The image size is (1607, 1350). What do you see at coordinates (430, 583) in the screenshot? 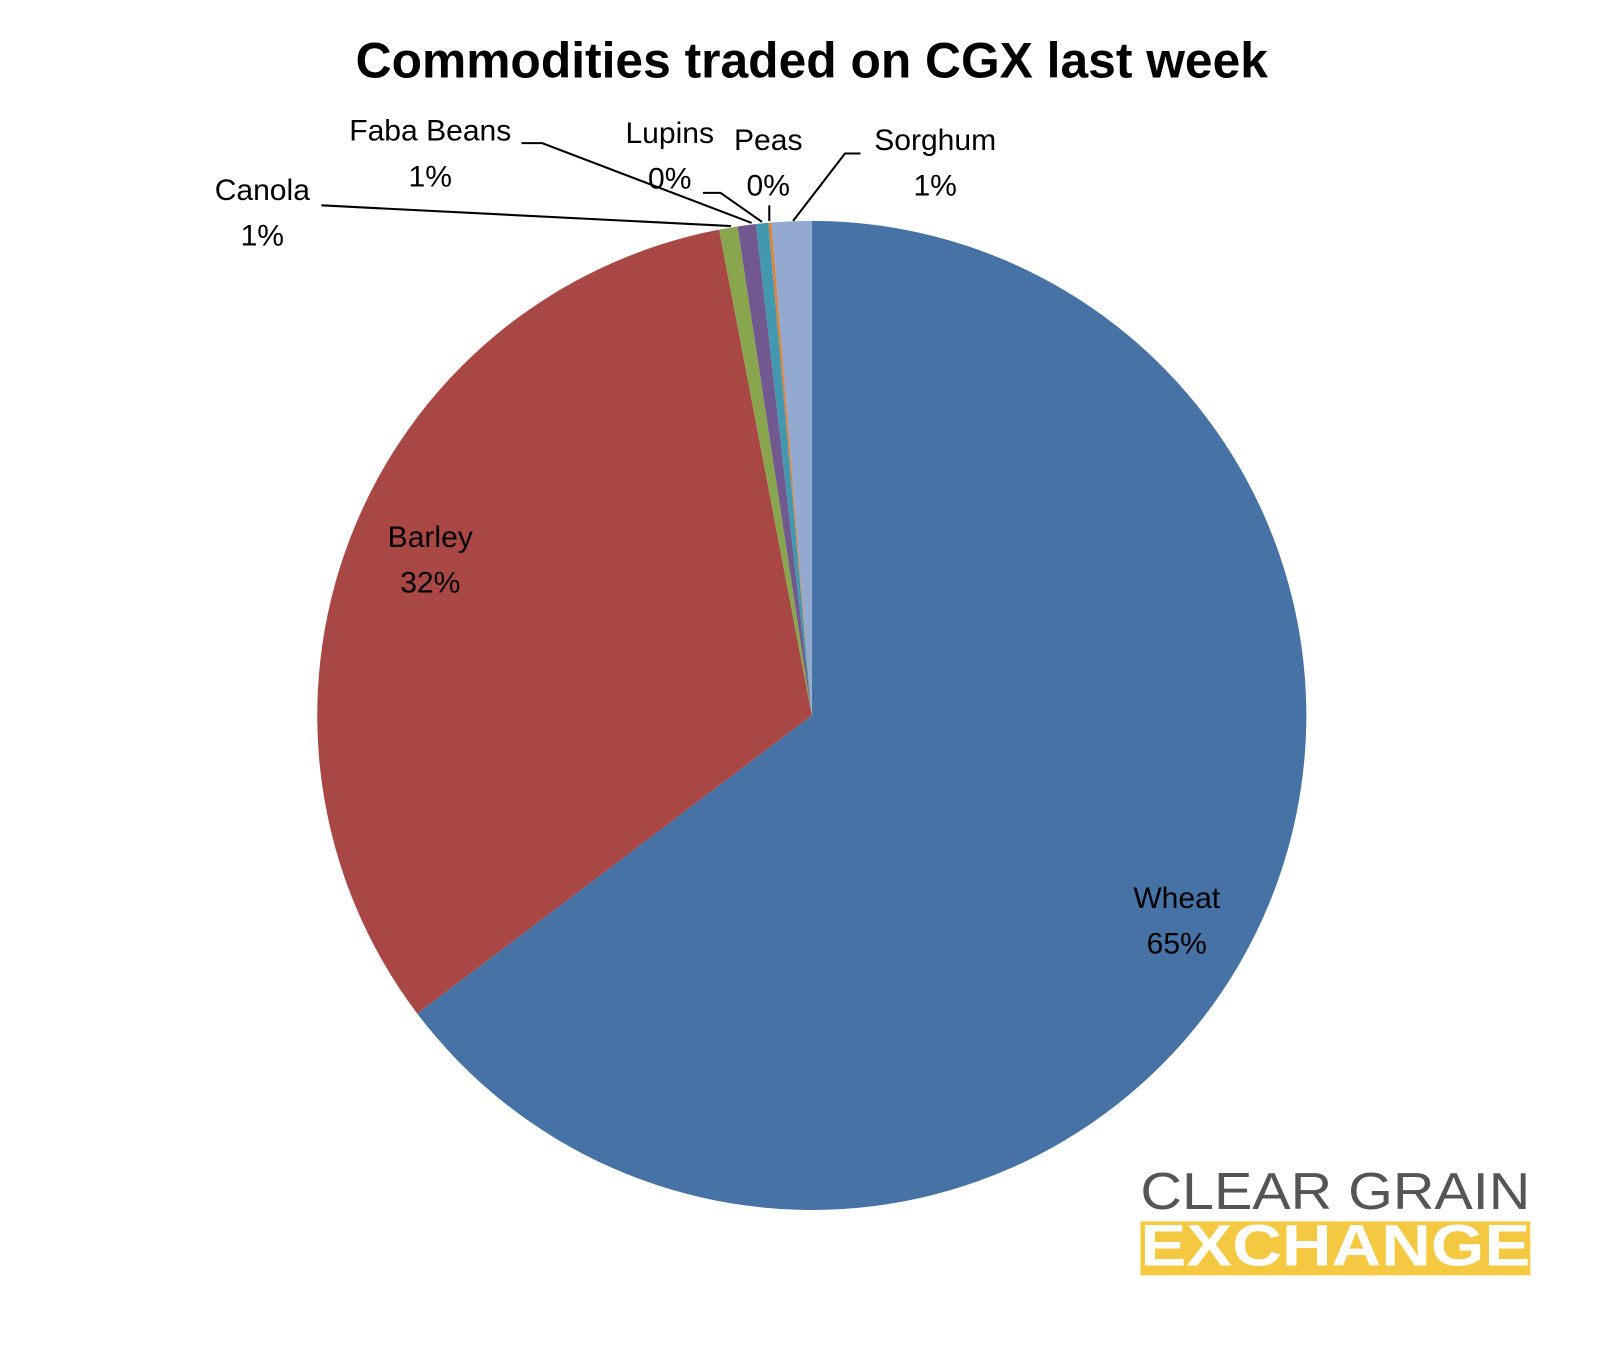
I see `slice-value-label: 32%` at bounding box center [430, 583].